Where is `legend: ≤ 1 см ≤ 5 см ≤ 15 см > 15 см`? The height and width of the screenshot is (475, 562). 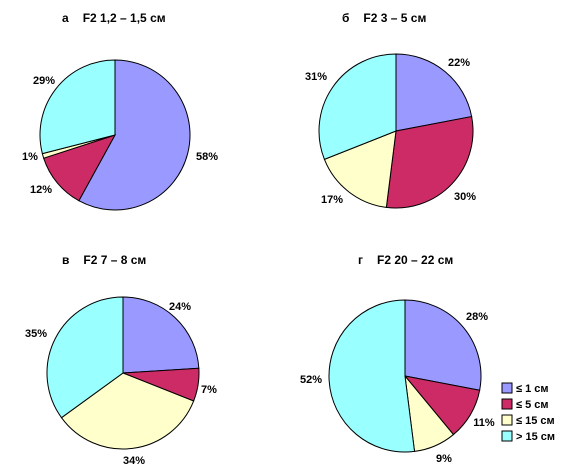
legend: ≤ 1 см ≤ 5 см ≤ 15 см > 15 см is located at coordinates (528, 412).